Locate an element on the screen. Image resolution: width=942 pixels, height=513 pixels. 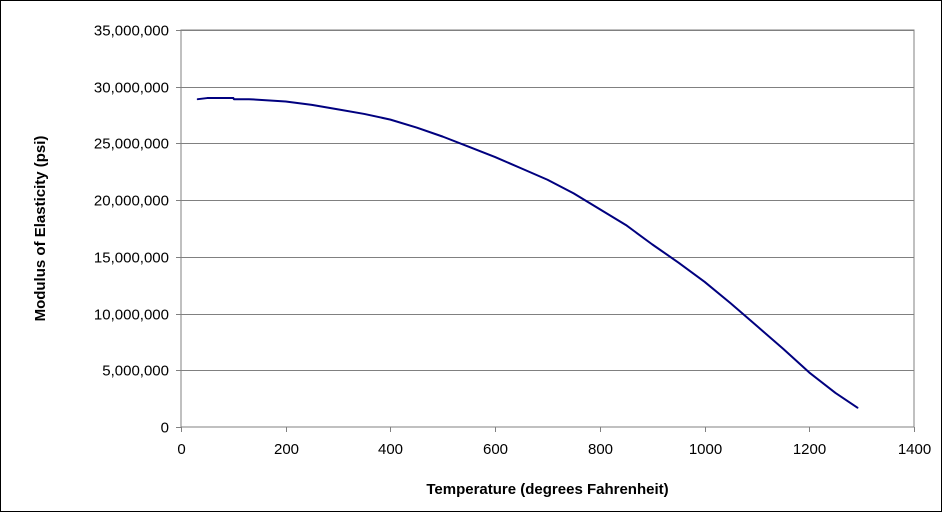
y-tick-label: 30,000,000 is located at coordinates (131, 88).